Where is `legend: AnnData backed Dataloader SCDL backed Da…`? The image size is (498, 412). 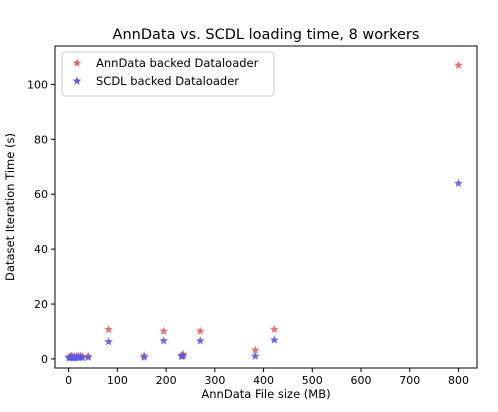 legend: AnnData backed Dataloader SCDL backed Da… is located at coordinates (168, 74).